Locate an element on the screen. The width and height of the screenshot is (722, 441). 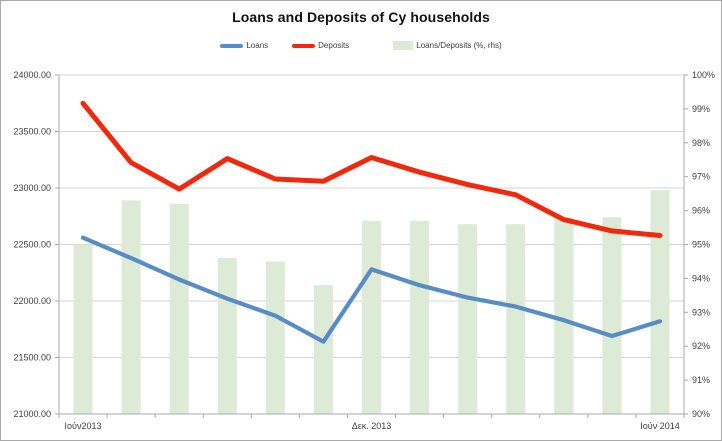
left-axis-label: 22000.00 is located at coordinates (32, 301).